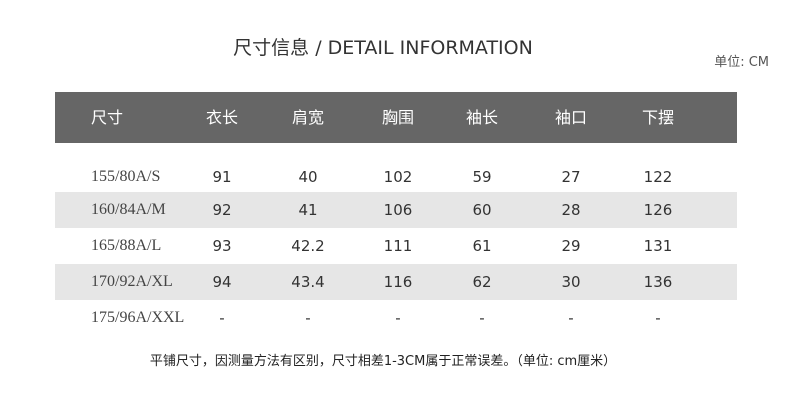 Image resolution: width=790 pixels, height=408 pixels. What do you see at coordinates (222, 282) in the screenshot?
I see `cell-length: 94` at bounding box center [222, 282].